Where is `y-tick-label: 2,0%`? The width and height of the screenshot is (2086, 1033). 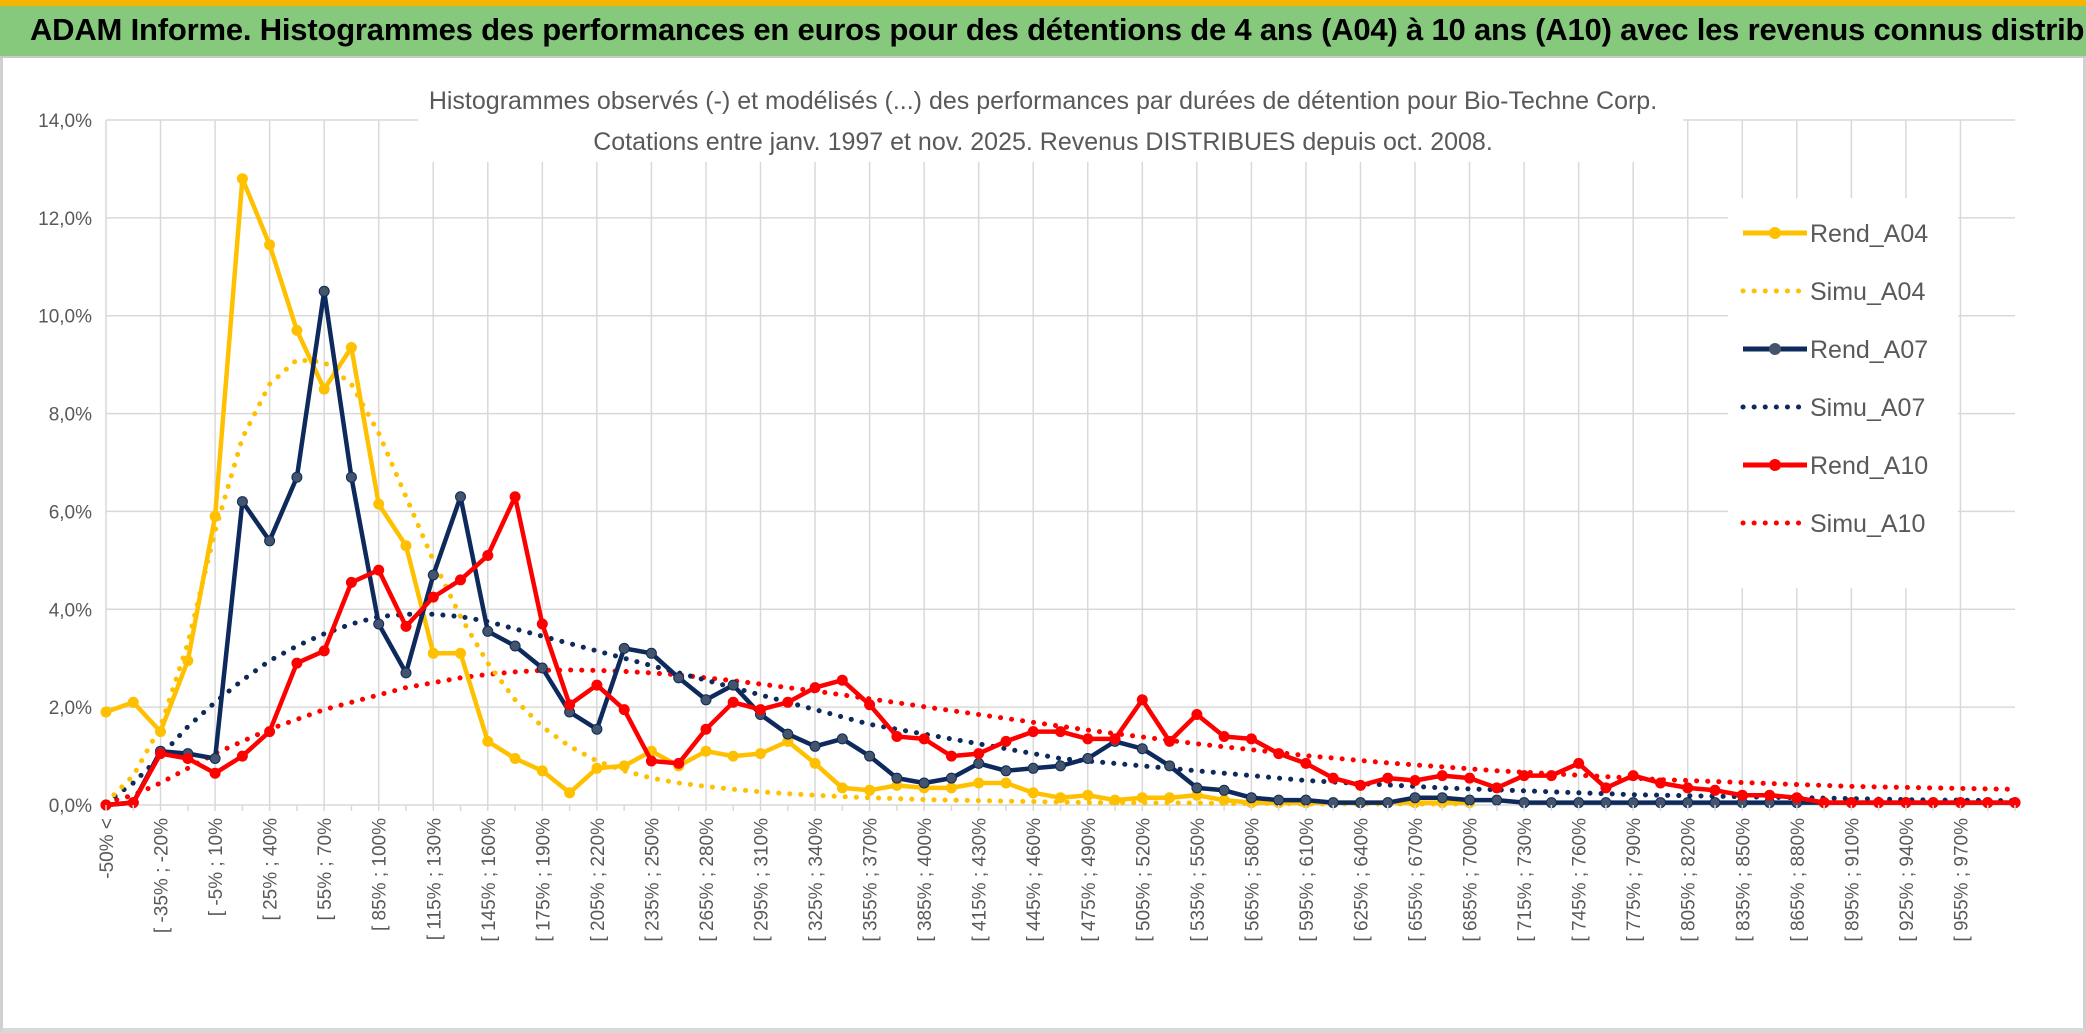 y-tick-label: 2,0% is located at coordinates (70, 708).